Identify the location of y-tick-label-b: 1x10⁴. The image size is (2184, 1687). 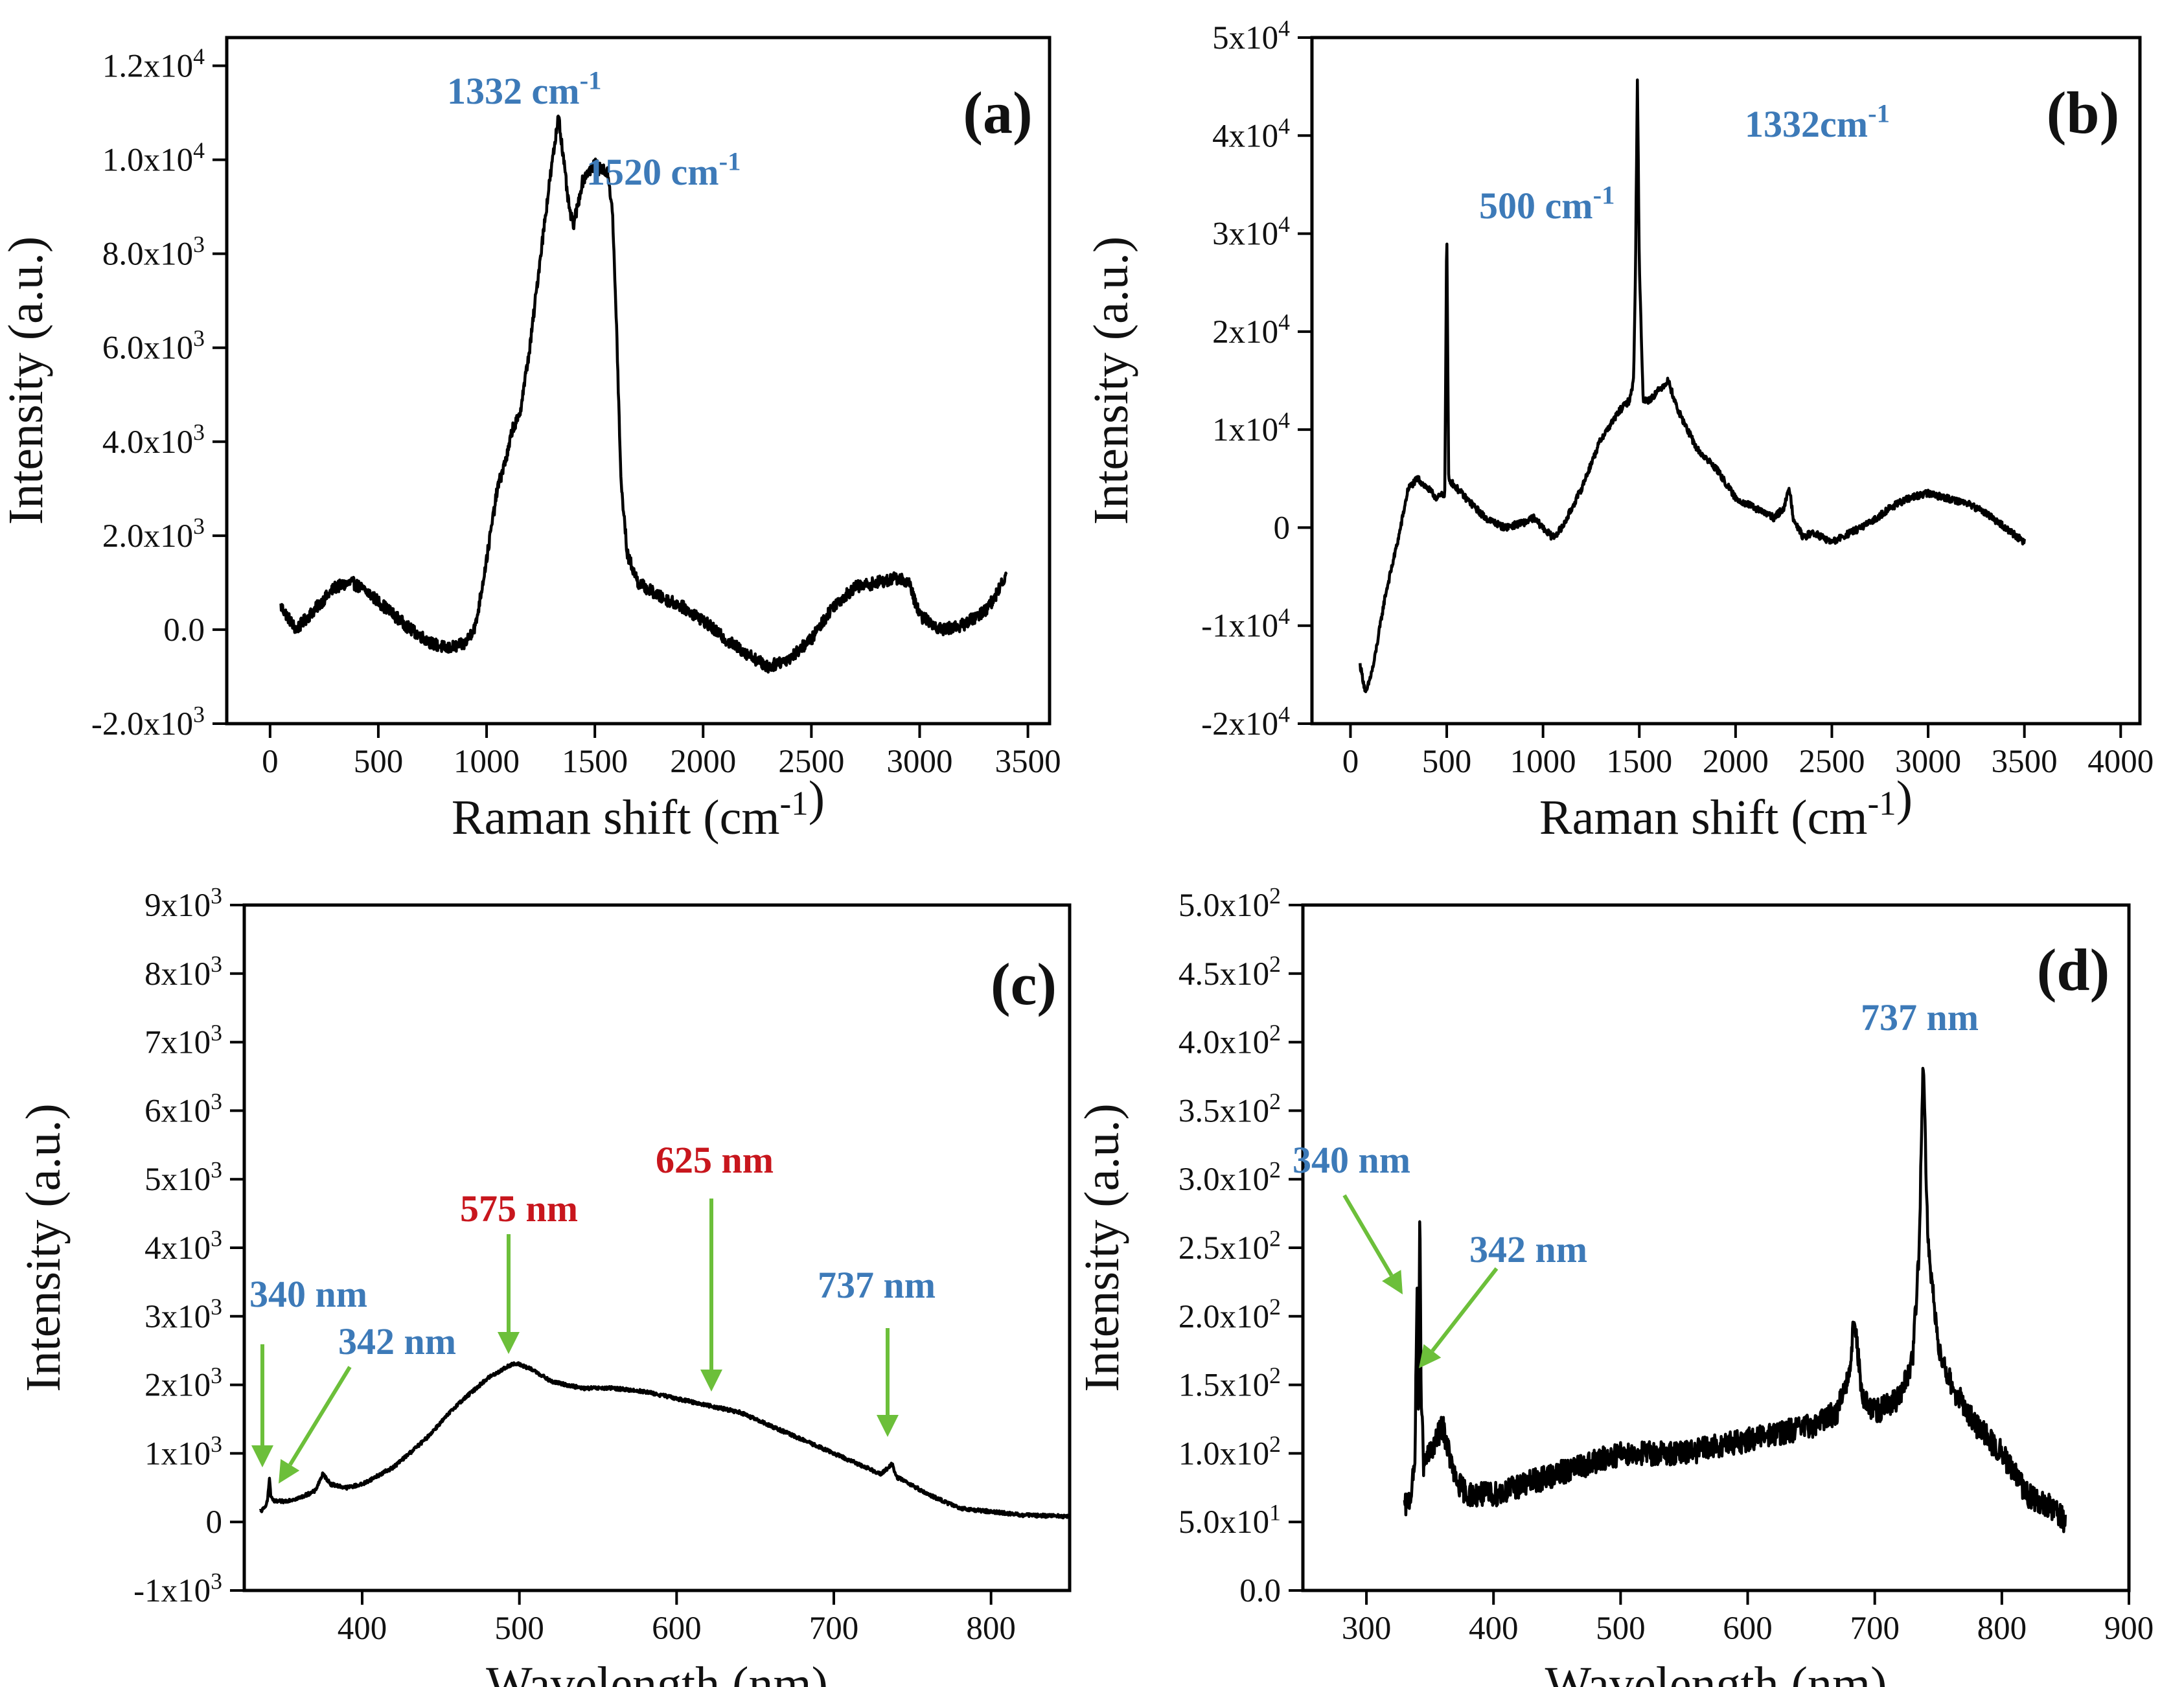
(1251, 428).